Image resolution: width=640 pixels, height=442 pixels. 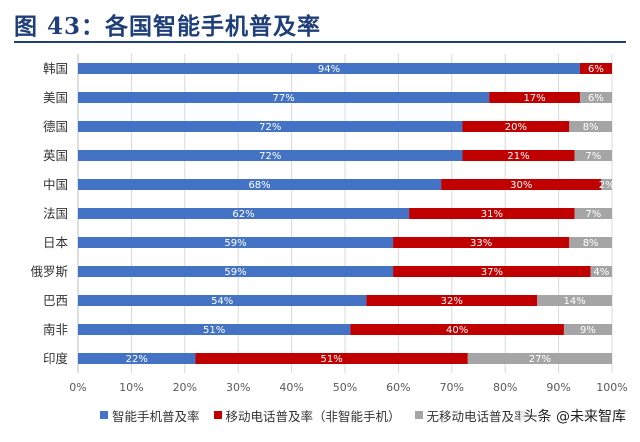 I want to click on legend-label: 移动电话普及率（非智能手机）, so click(x=313, y=416).